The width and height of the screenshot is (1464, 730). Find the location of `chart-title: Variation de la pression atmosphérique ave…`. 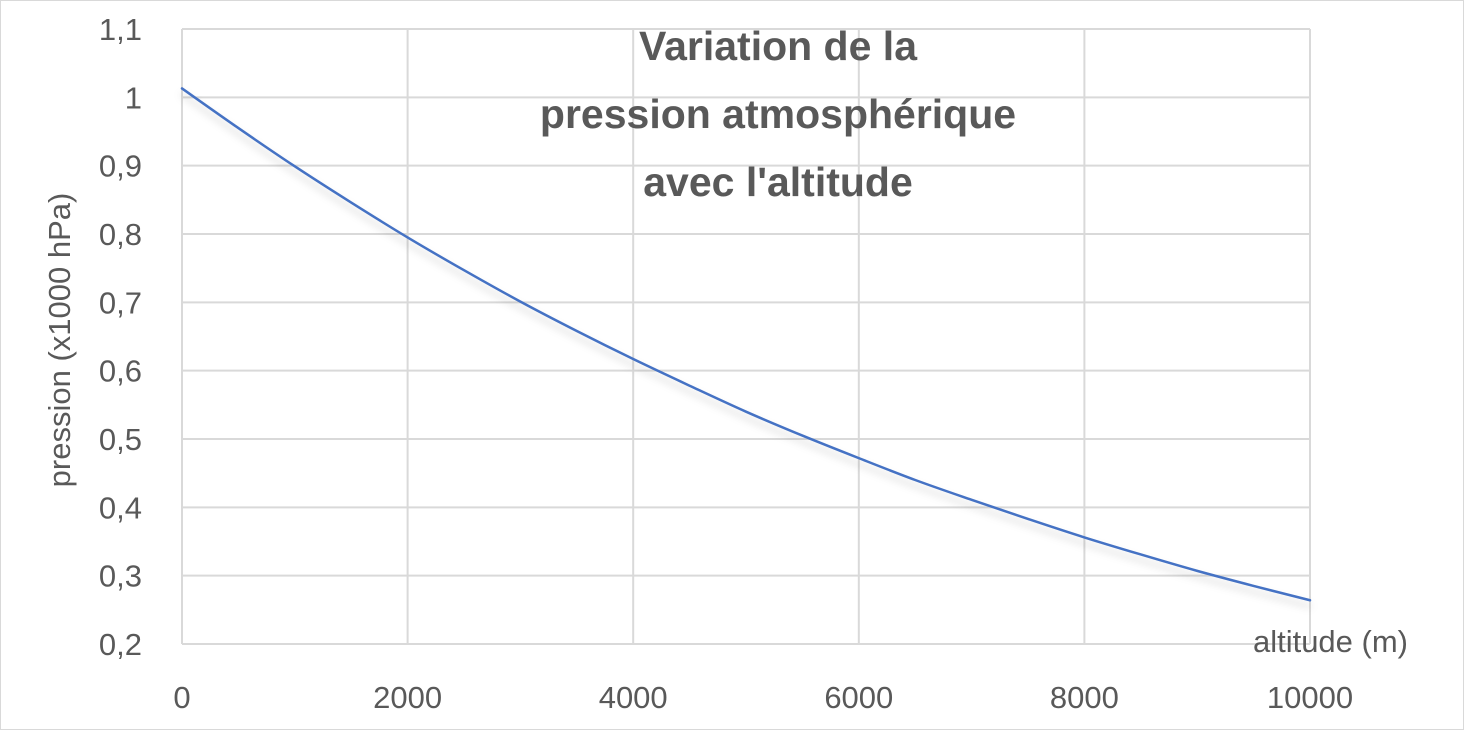

chart-title: Variation de la pression atmosphérique ave… is located at coordinates (778, 114).